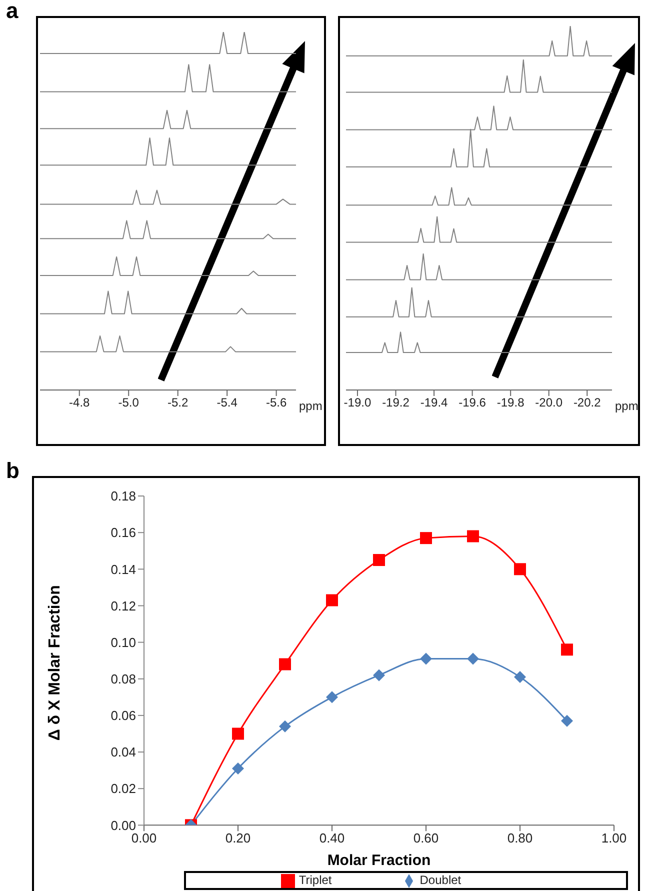 This screenshot has height=891, width=646. What do you see at coordinates (123, 678) in the screenshot?
I see `y-tick-label: 0.08` at bounding box center [123, 678].